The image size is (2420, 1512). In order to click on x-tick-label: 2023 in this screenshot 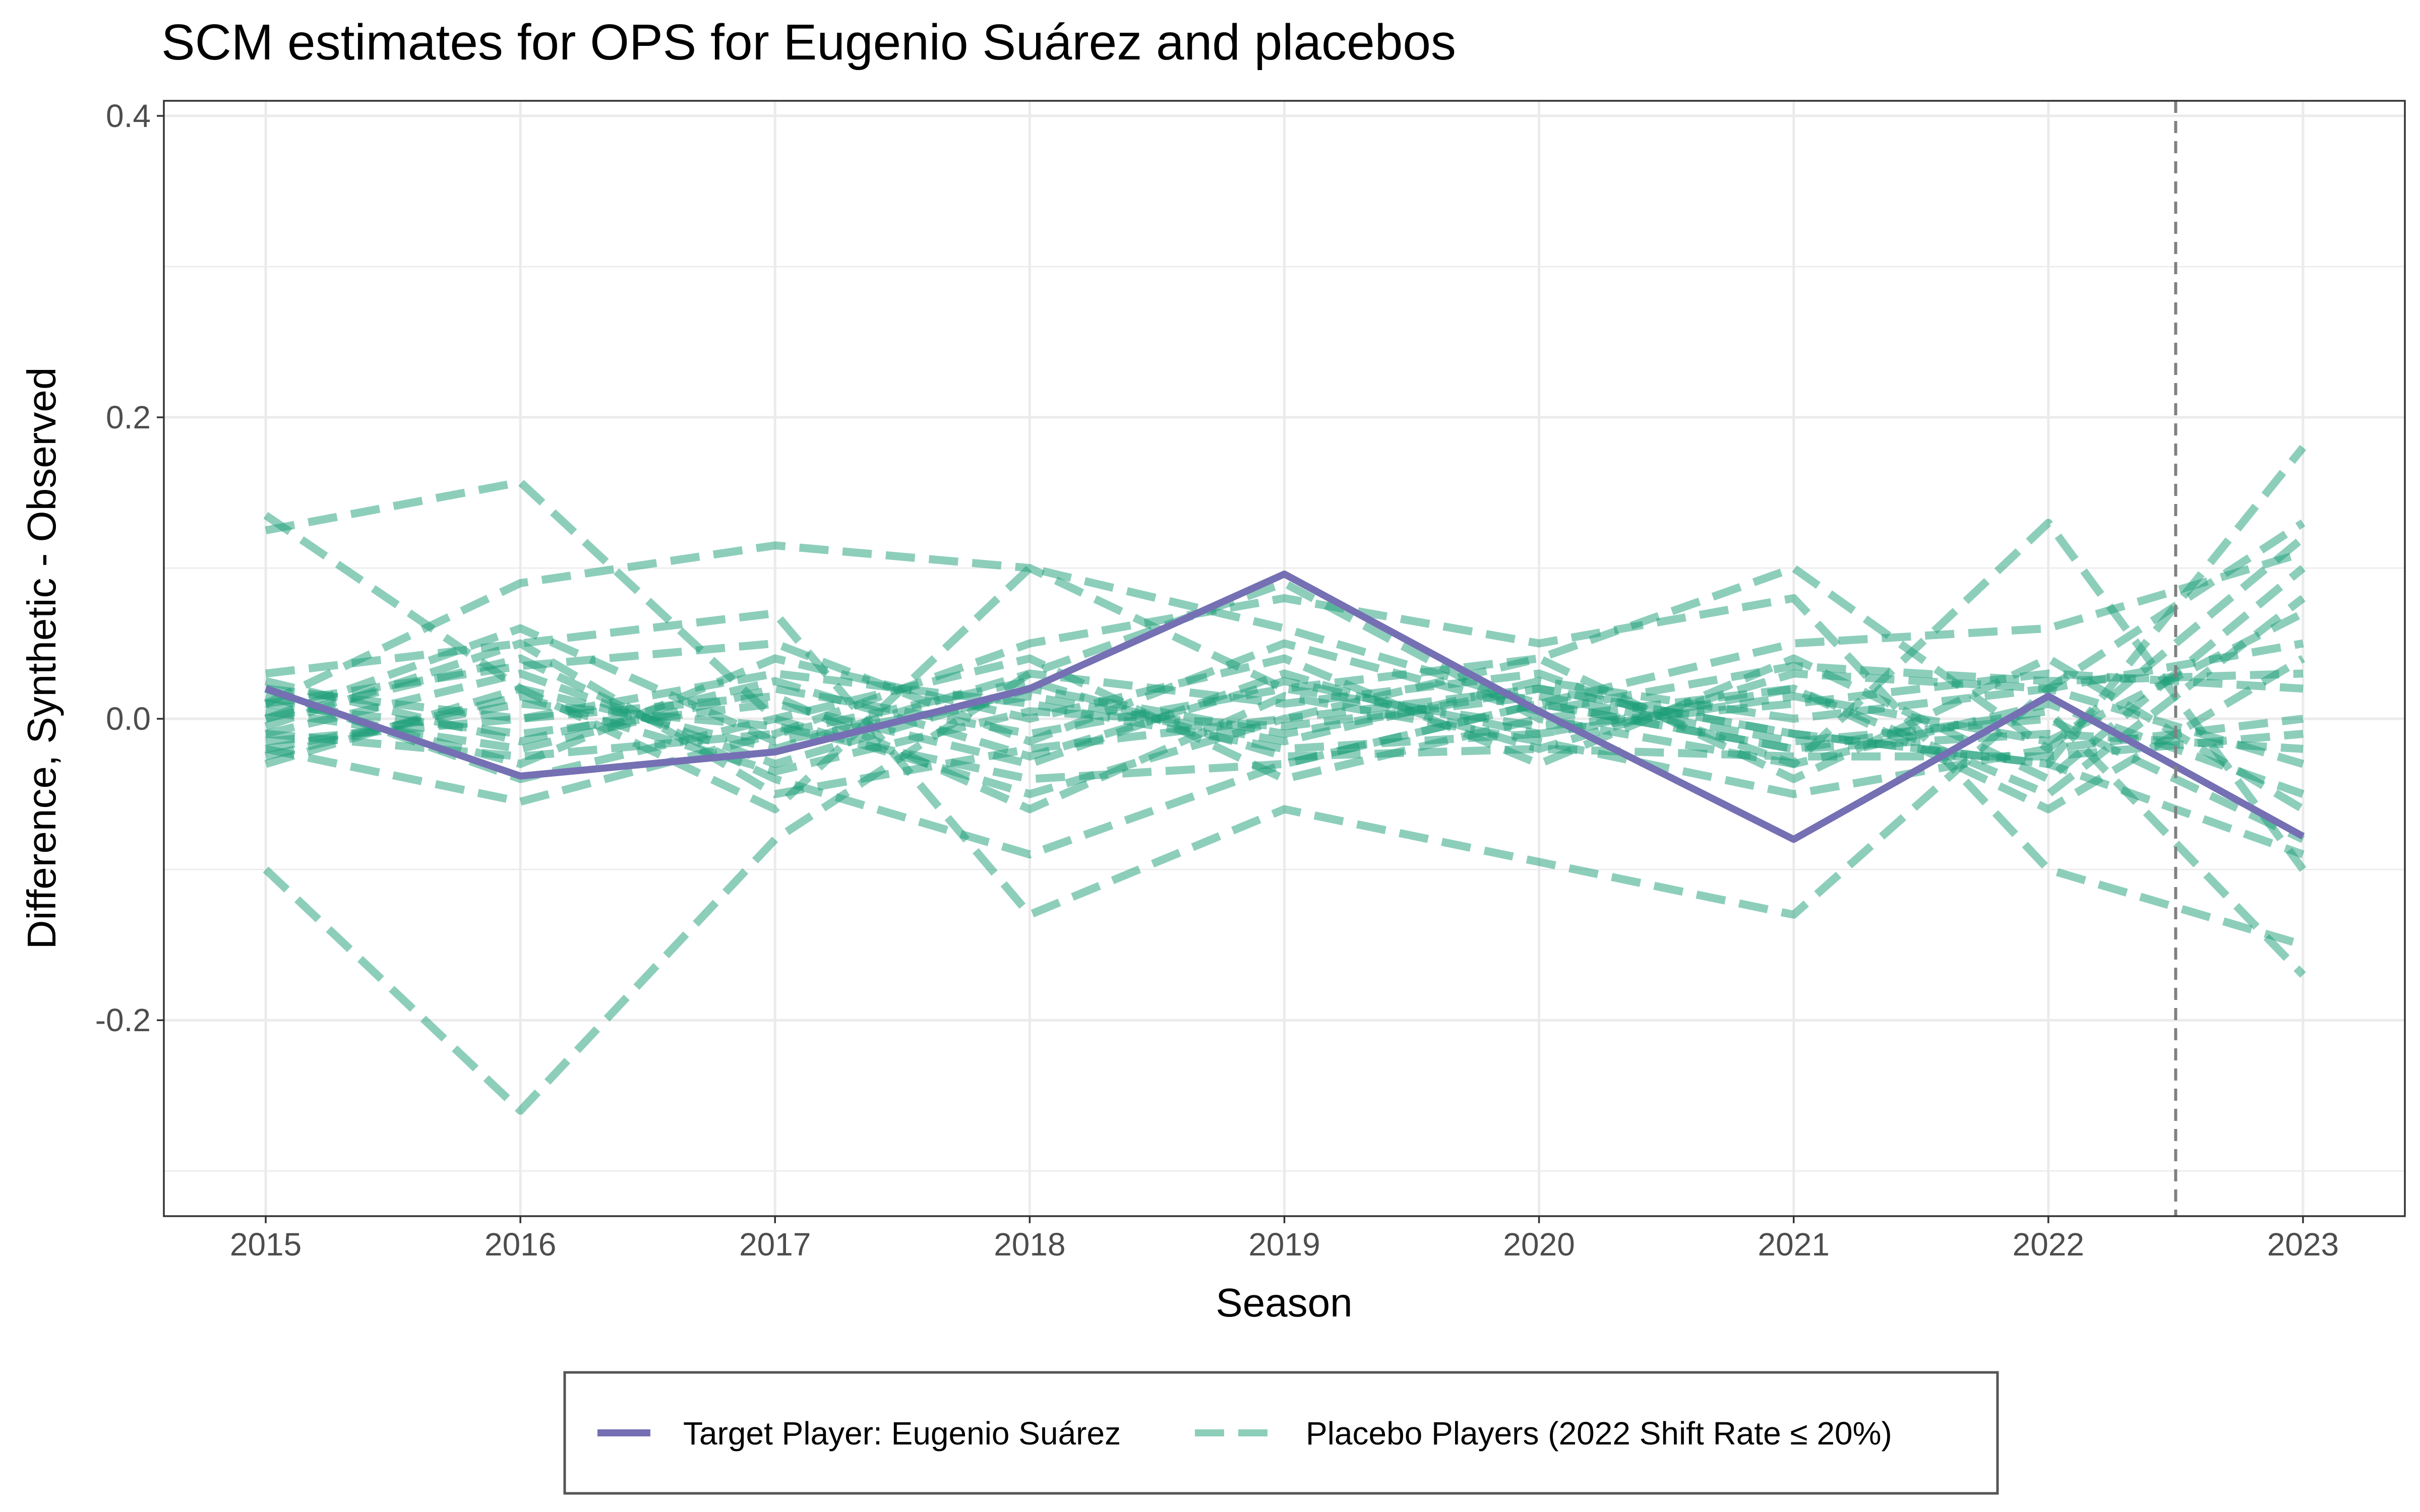, I will do `click(2303, 1244)`.